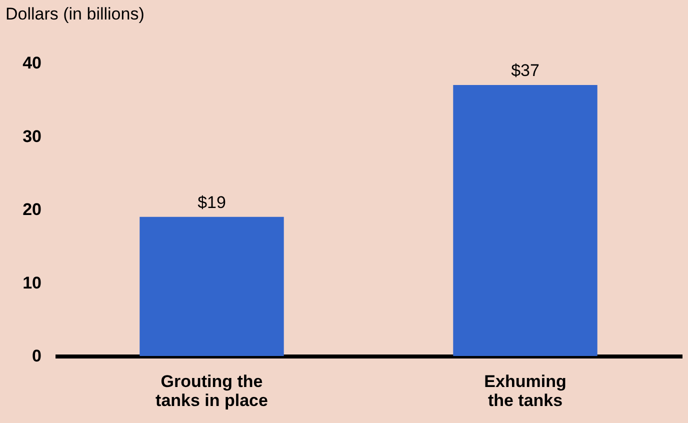 The height and width of the screenshot is (423, 688). What do you see at coordinates (32, 282) in the screenshot?
I see `y-tick-label: 10` at bounding box center [32, 282].